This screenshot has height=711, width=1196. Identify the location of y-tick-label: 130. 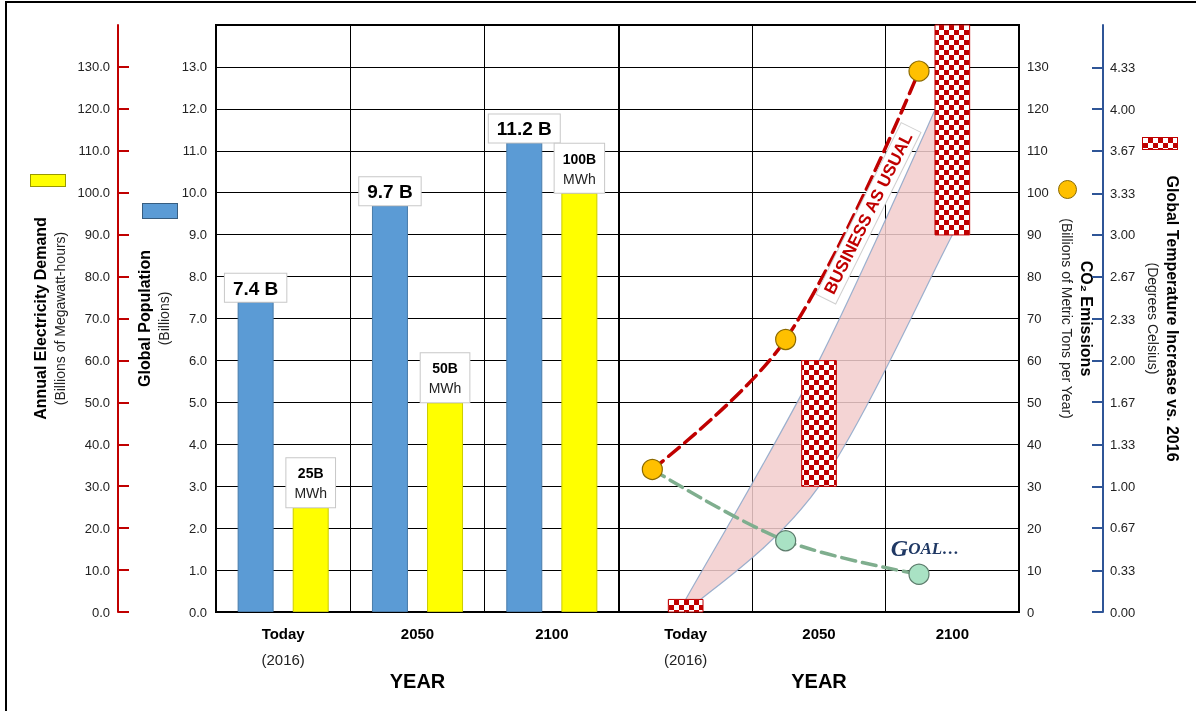
(1038, 67).